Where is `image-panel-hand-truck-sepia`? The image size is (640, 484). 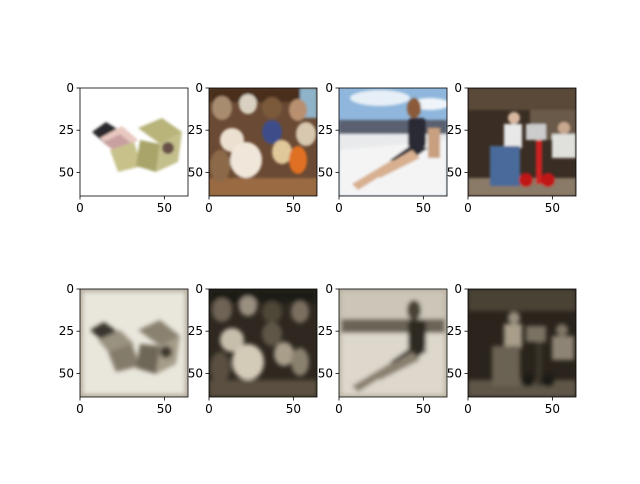 image-panel-hand-truck-sepia is located at coordinates (522, 343).